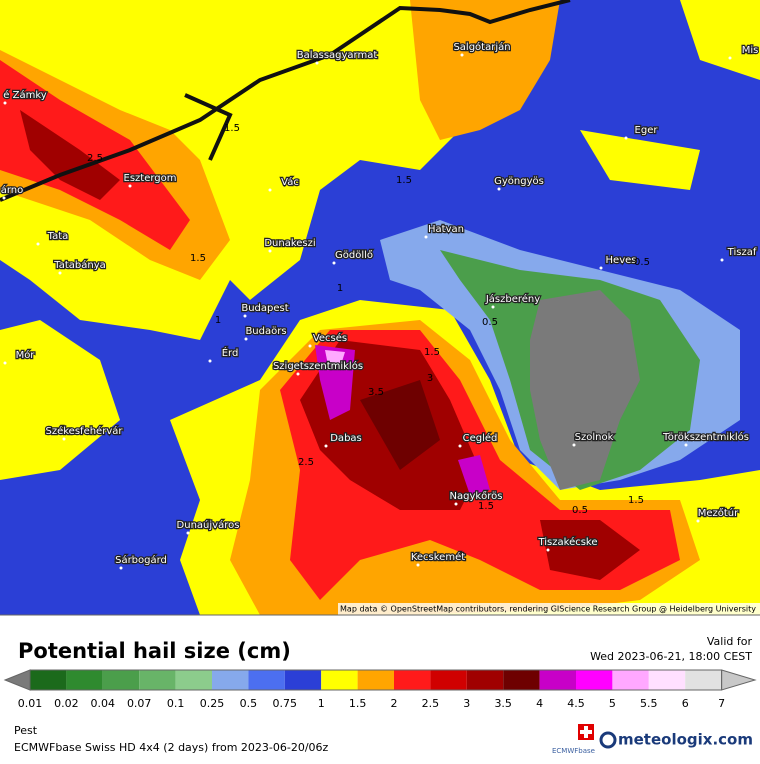  What do you see at coordinates (750, 50) in the screenshot?
I see `city-label: Mis` at bounding box center [750, 50].